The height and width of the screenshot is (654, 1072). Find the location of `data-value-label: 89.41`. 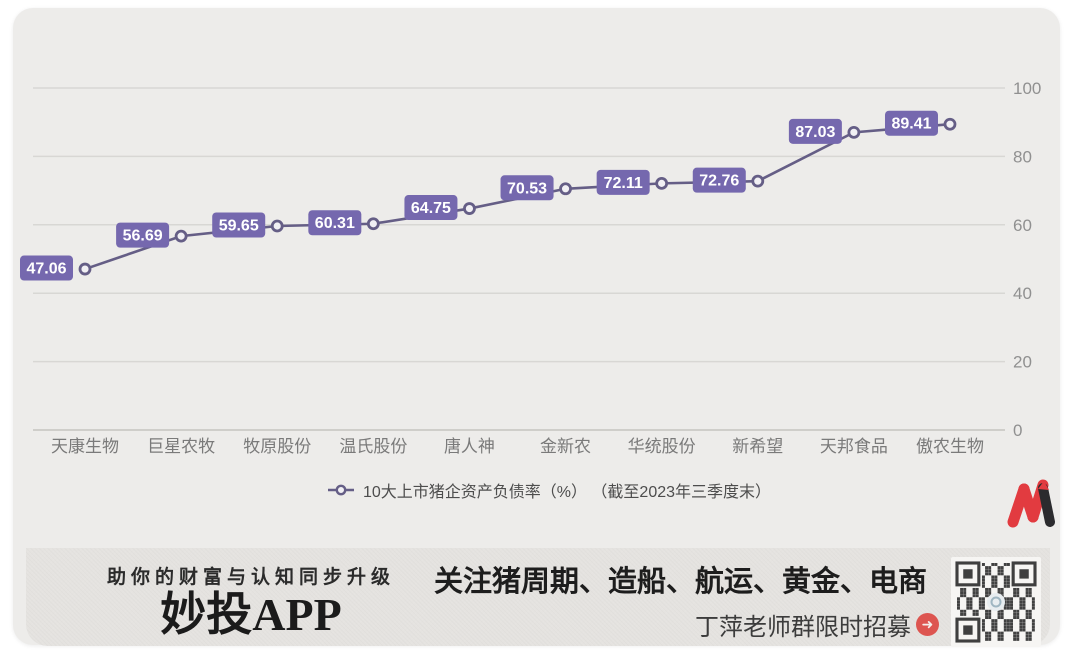

data-value-label: 89.41 is located at coordinates (911, 124).